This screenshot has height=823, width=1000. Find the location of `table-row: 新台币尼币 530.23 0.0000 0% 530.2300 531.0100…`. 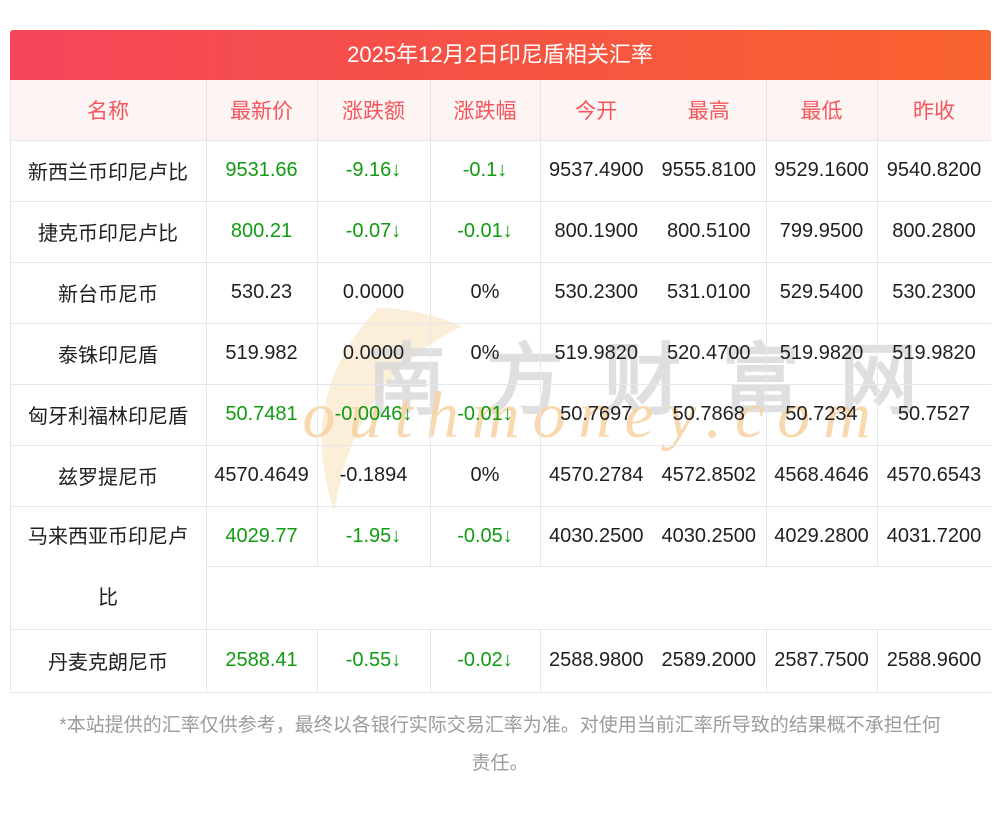

table-row: 新台币尼币 530.23 0.0000 0% 530.2300 531.0100… is located at coordinates (500, 292).